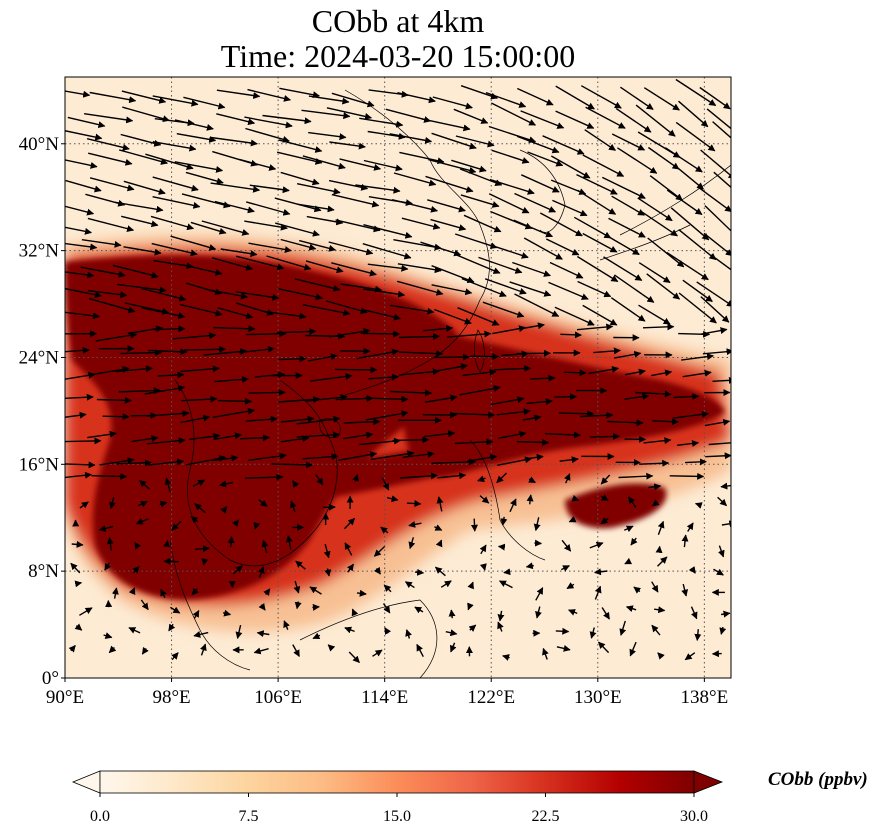 This screenshot has width=887, height=836. Describe the element at coordinates (507, 500) in the screenshot. I see `coastline-philippines` at that location.